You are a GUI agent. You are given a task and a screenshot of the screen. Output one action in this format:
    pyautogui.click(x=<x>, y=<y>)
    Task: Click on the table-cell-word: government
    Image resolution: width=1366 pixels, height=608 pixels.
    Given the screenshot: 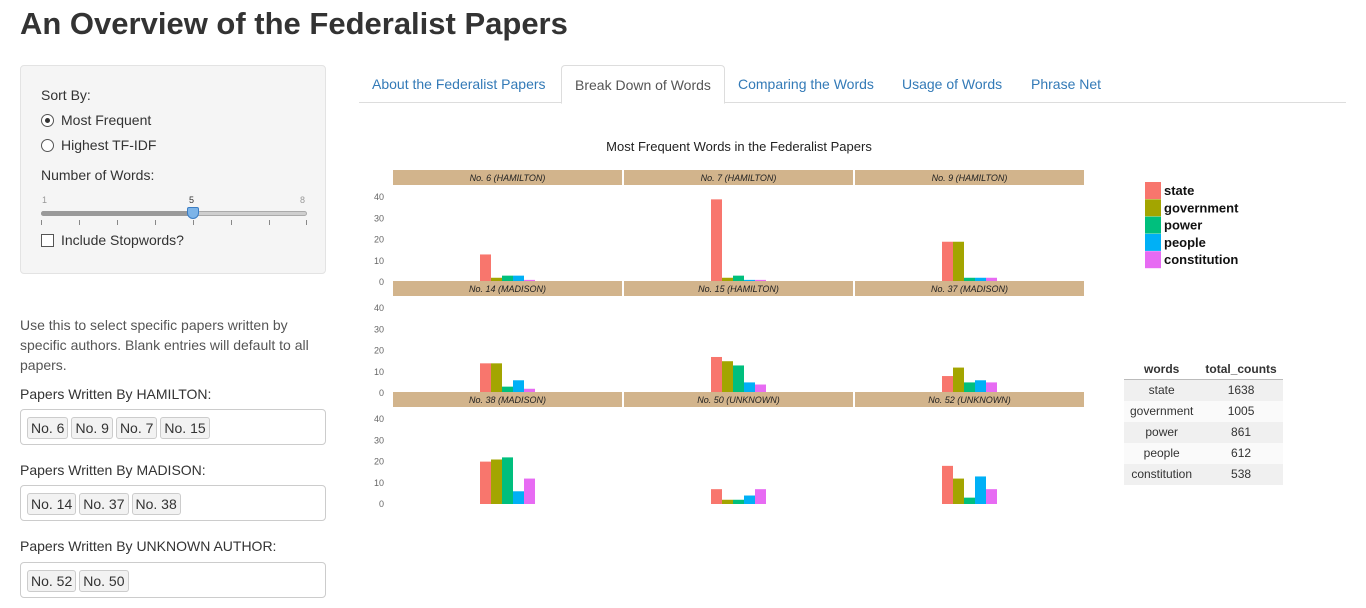 What is the action you would take?
    pyautogui.click(x=1162, y=411)
    